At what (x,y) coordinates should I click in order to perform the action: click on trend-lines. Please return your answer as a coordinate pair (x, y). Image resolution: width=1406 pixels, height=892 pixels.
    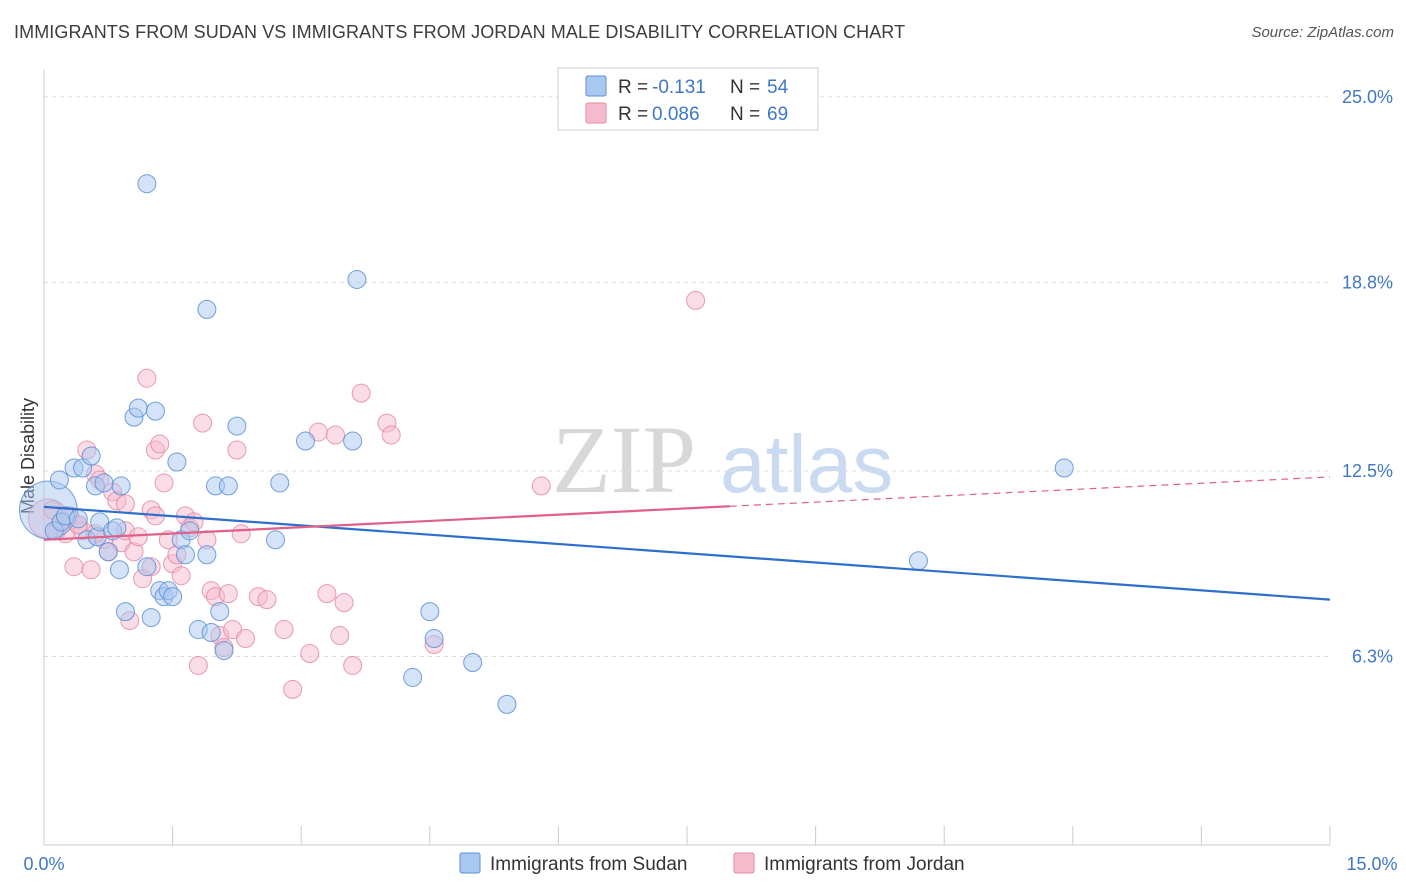
    Looking at the image, I should click on (687, 538).